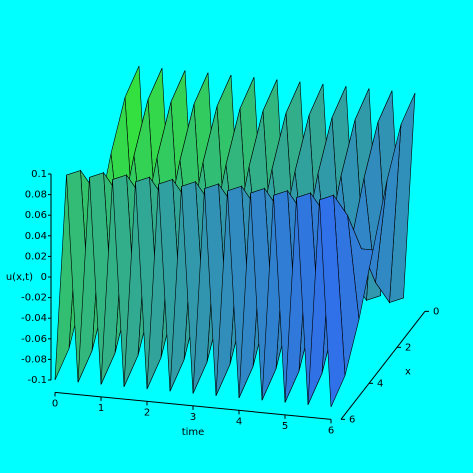  Describe the element at coordinates (239, 421) in the screenshot. I see `t-tick-label: 4` at that location.